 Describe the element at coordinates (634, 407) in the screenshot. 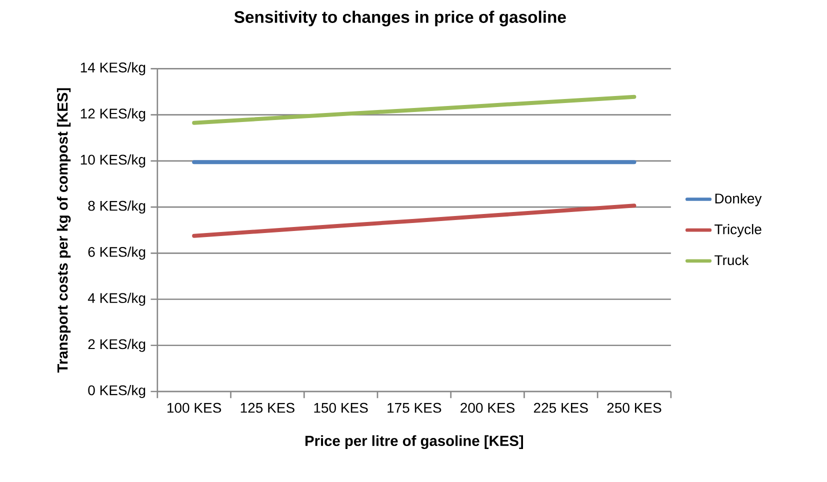

I see `x-tick-label: 250 KES` at that location.